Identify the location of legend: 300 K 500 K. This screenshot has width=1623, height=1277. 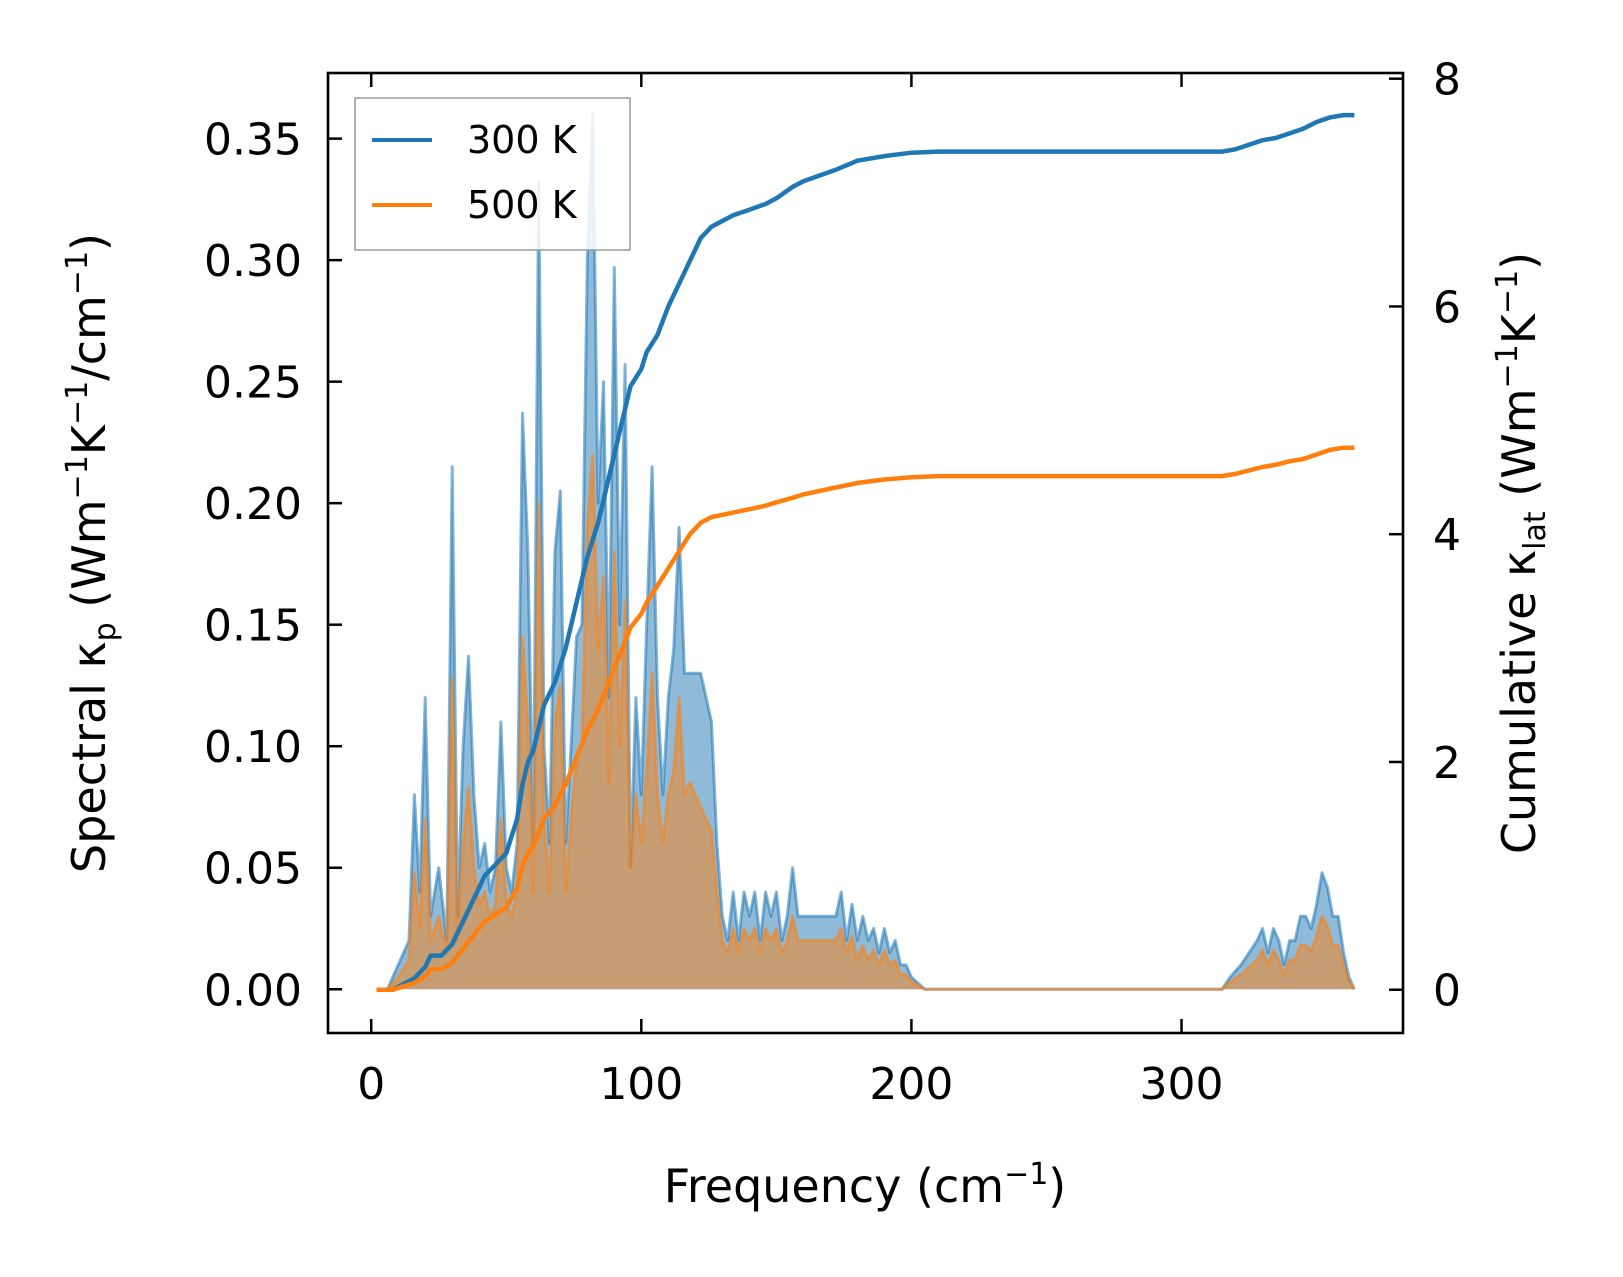
(492, 174).